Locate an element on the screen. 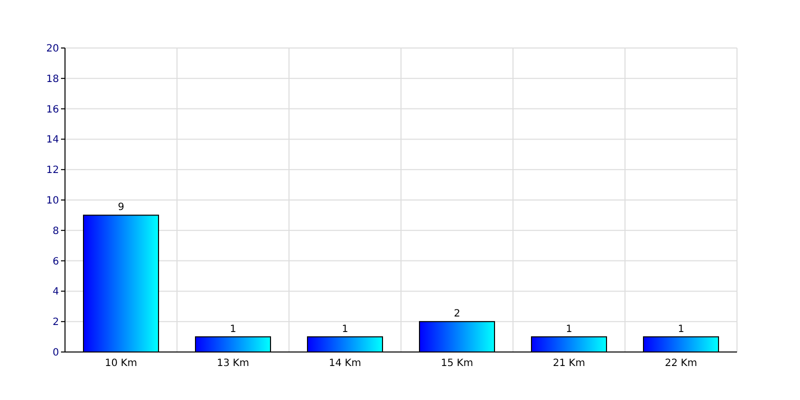  y-tick-label: 20 is located at coordinates (52, 49).